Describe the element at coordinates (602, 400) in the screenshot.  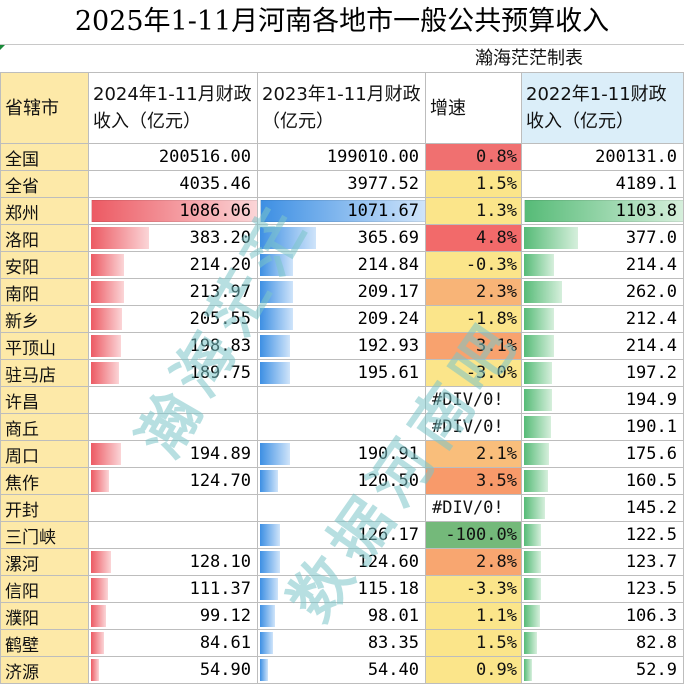
I see `cell-2022: 194.9` at that location.